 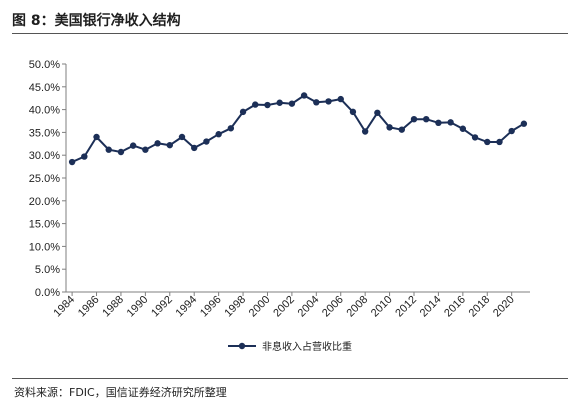 I want to click on y-tick-label: 20.0%, so click(x=44, y=202).